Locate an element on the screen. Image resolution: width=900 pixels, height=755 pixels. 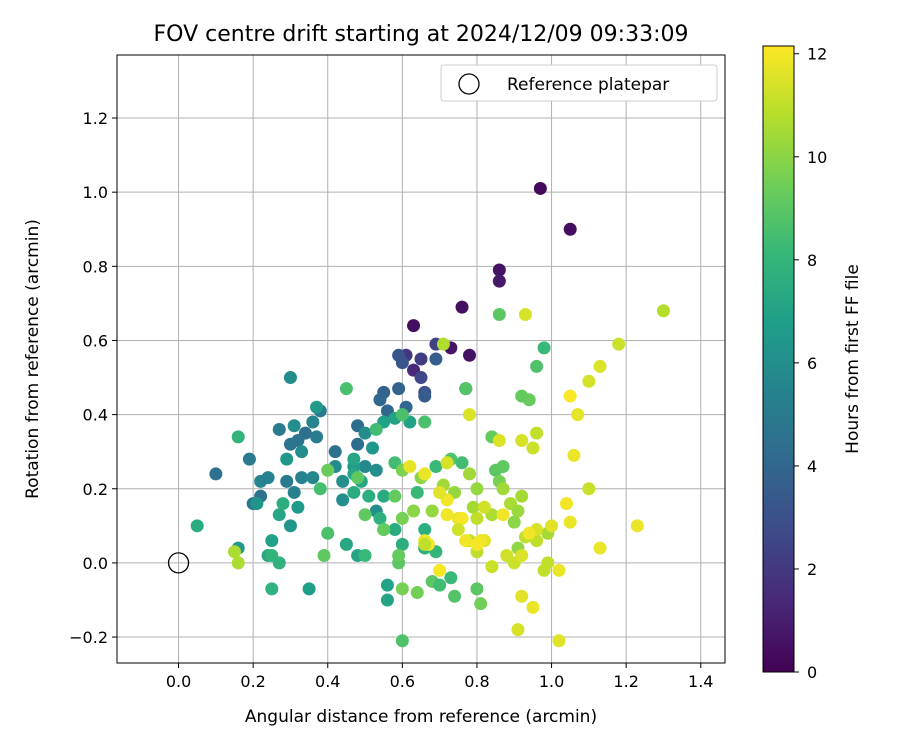
y-tick-label: −0.2 is located at coordinates (88, 637).